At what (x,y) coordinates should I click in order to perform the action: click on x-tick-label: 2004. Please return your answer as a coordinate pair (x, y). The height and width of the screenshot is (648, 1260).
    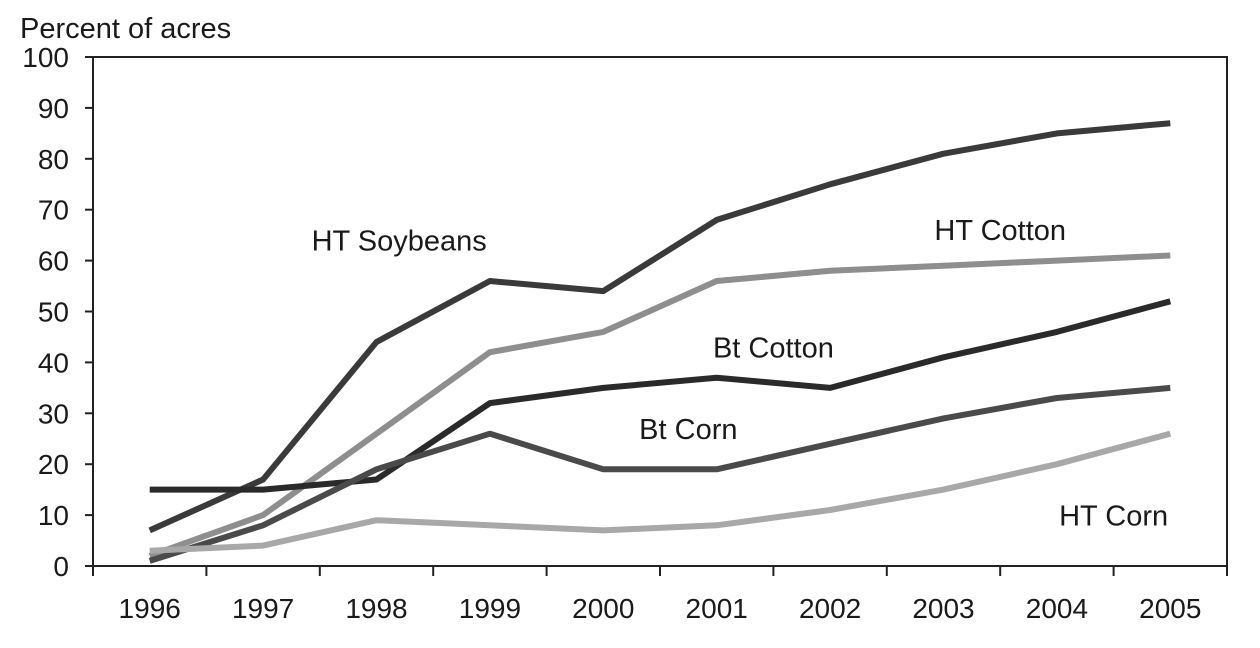
    Looking at the image, I should click on (1057, 608).